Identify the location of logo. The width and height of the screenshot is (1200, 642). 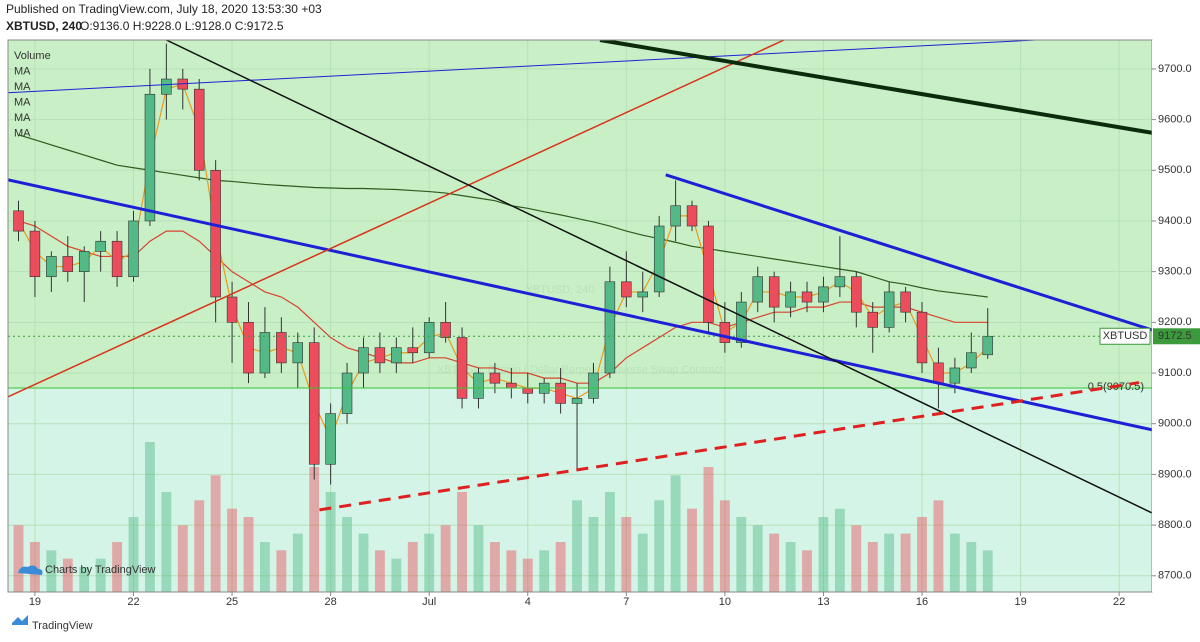
(20, 620).